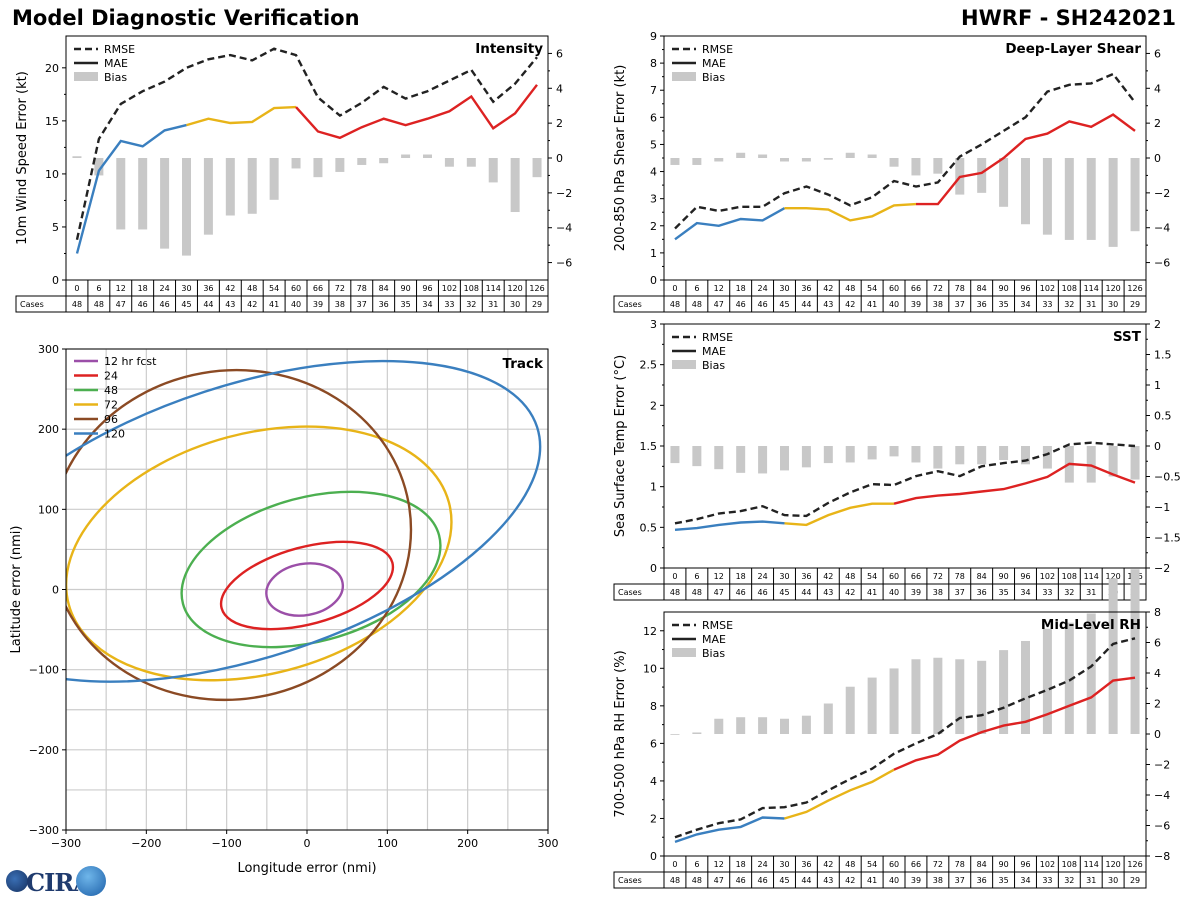 This screenshot has width=1200, height=900. Describe the element at coordinates (620, 733) in the screenshot. I see `rh-ylabel: 700-500 hPa RH Error (%)` at that location.